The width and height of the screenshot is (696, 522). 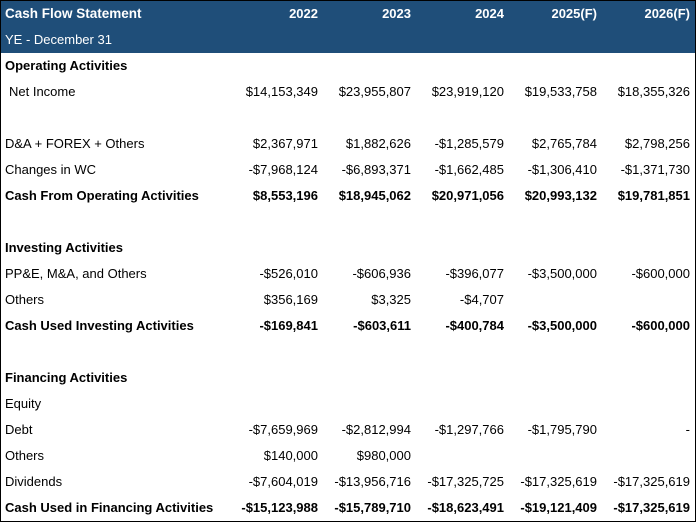 I want to click on value-cell: $14,153,349, so click(x=281, y=91).